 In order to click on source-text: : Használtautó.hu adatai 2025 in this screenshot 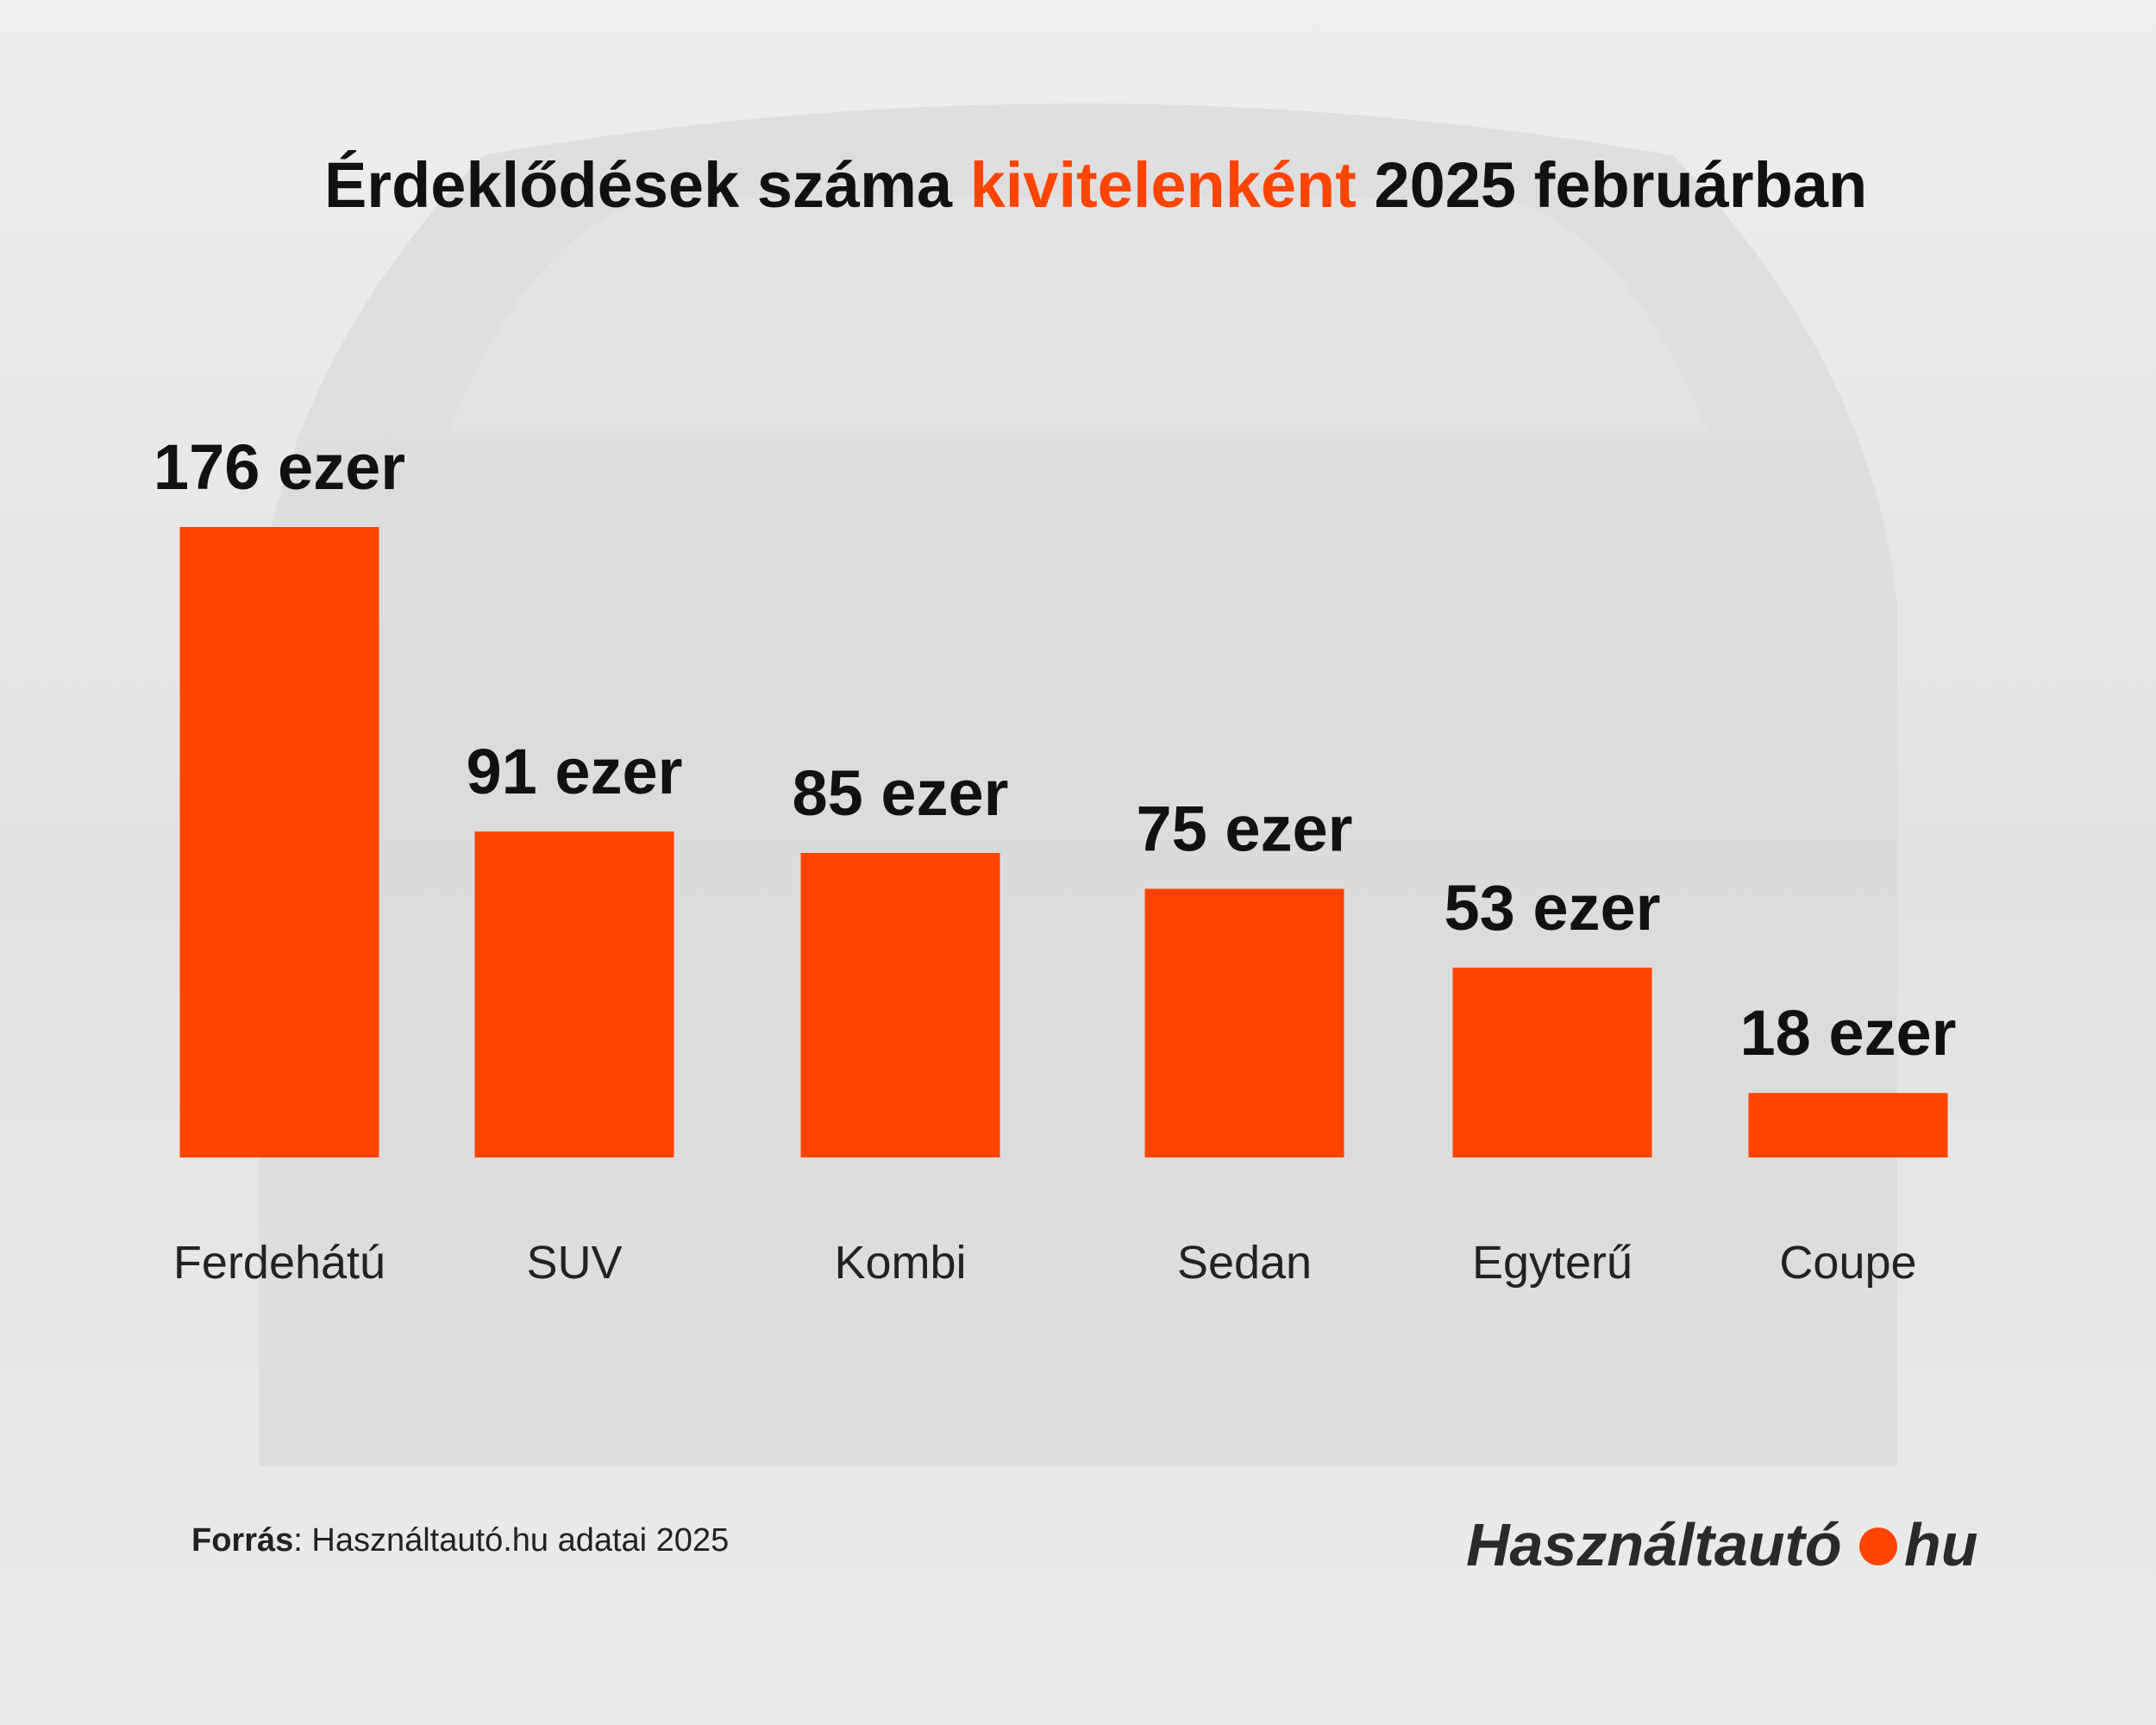, I will do `click(511, 1541)`.